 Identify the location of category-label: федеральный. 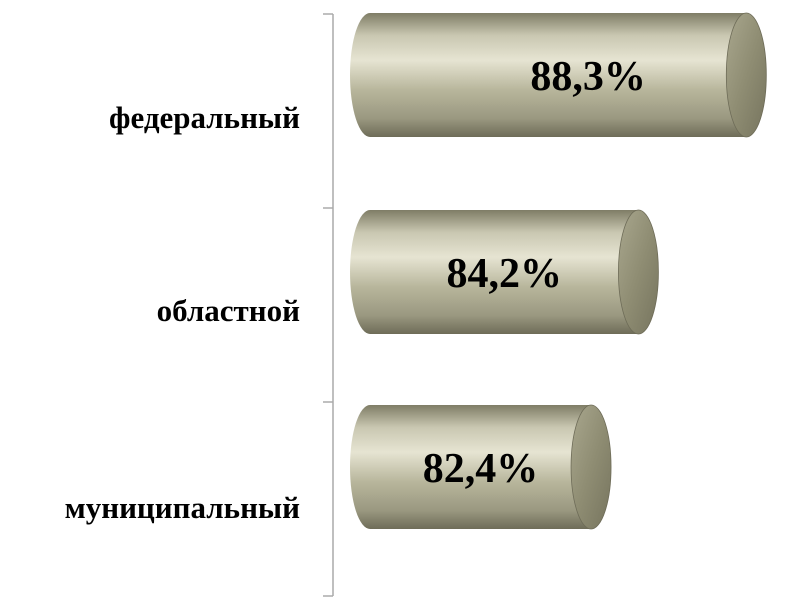
(204, 117).